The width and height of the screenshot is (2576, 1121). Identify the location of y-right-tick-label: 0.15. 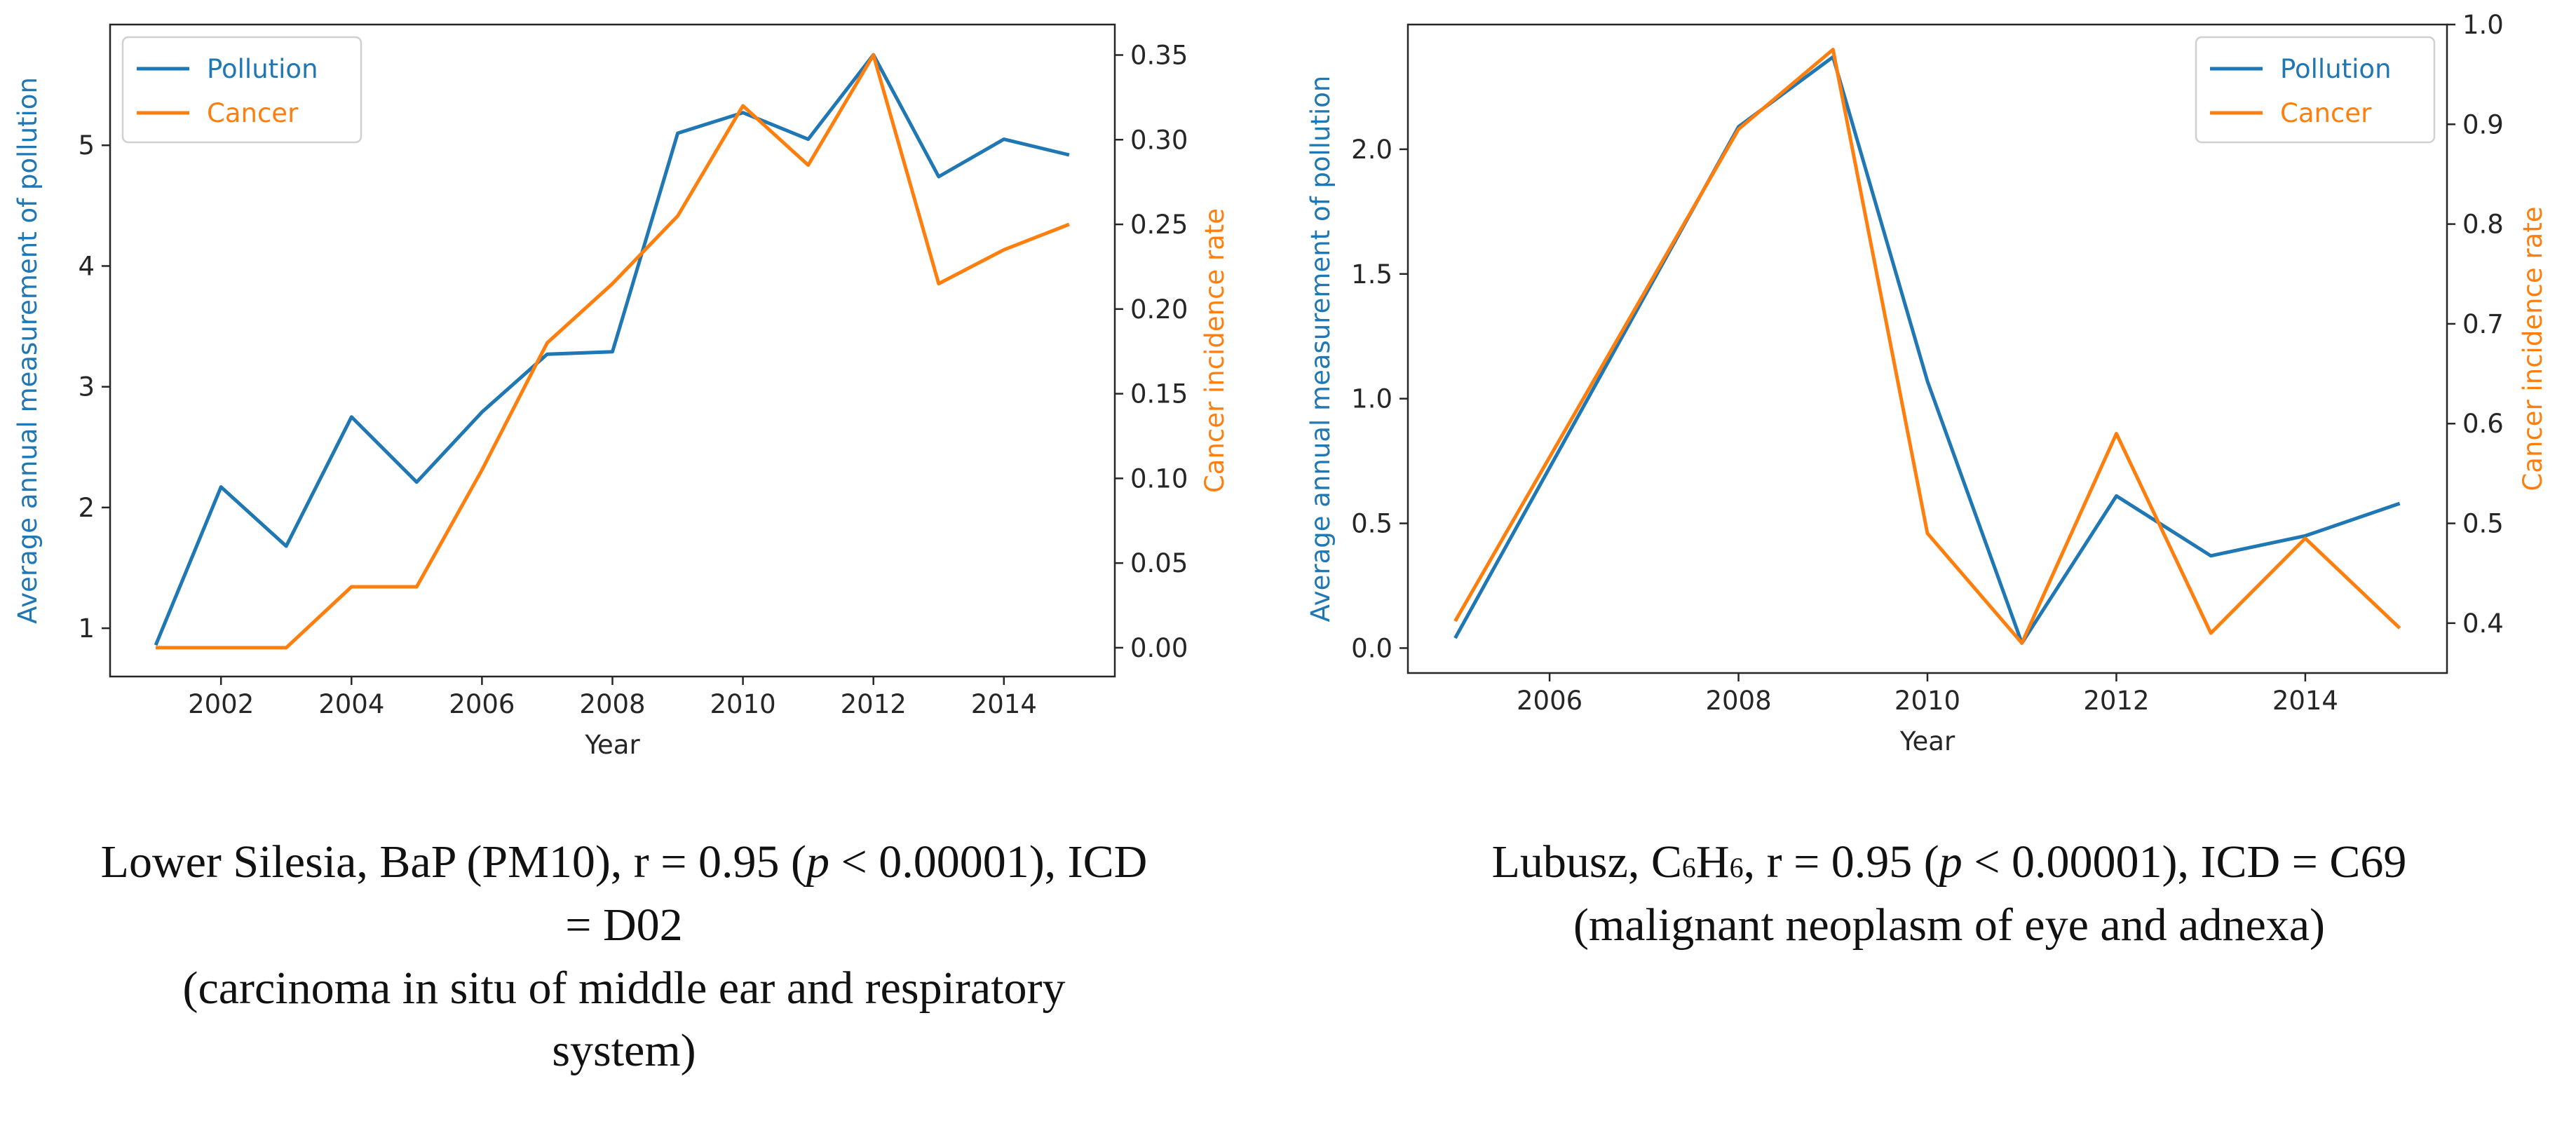
(1159, 394).